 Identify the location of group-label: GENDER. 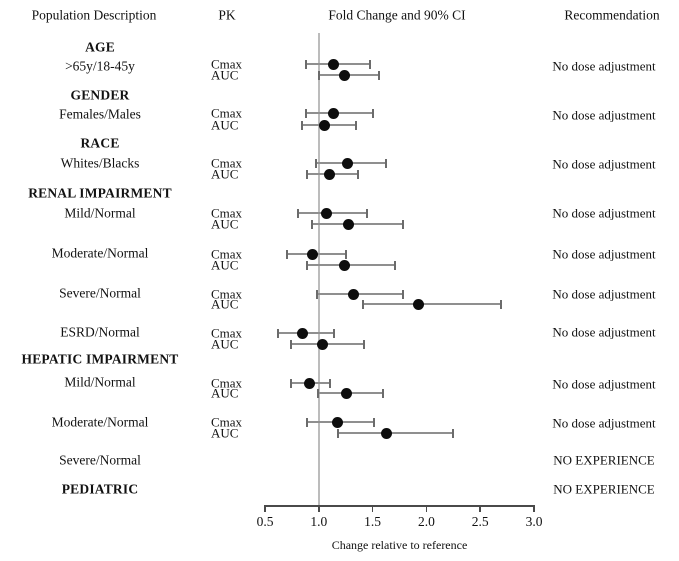
(100, 95).